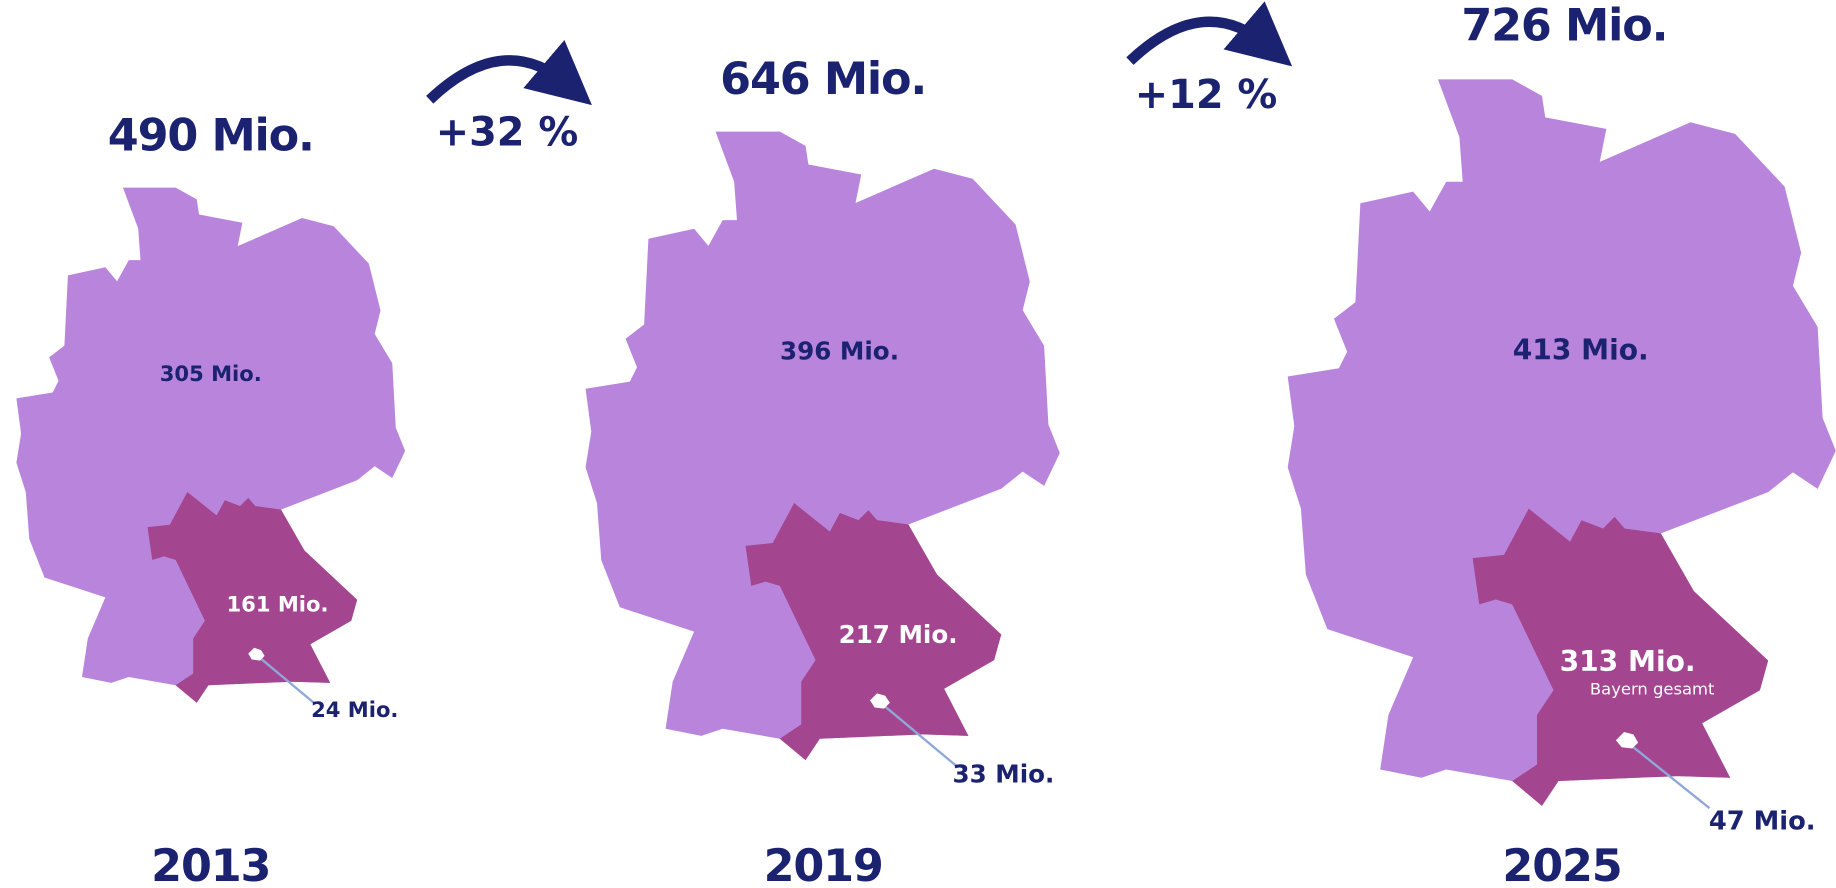 This screenshot has height=888, width=1836. I want to click on bavaria-label: 217 Mio., so click(898, 634).